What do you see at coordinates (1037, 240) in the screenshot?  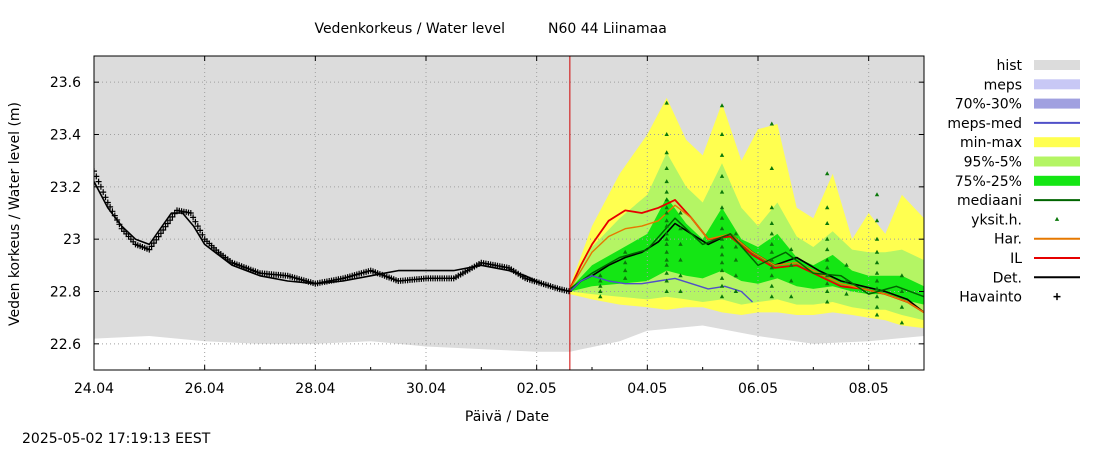 I see `legend-item: Har.` at bounding box center [1037, 240].